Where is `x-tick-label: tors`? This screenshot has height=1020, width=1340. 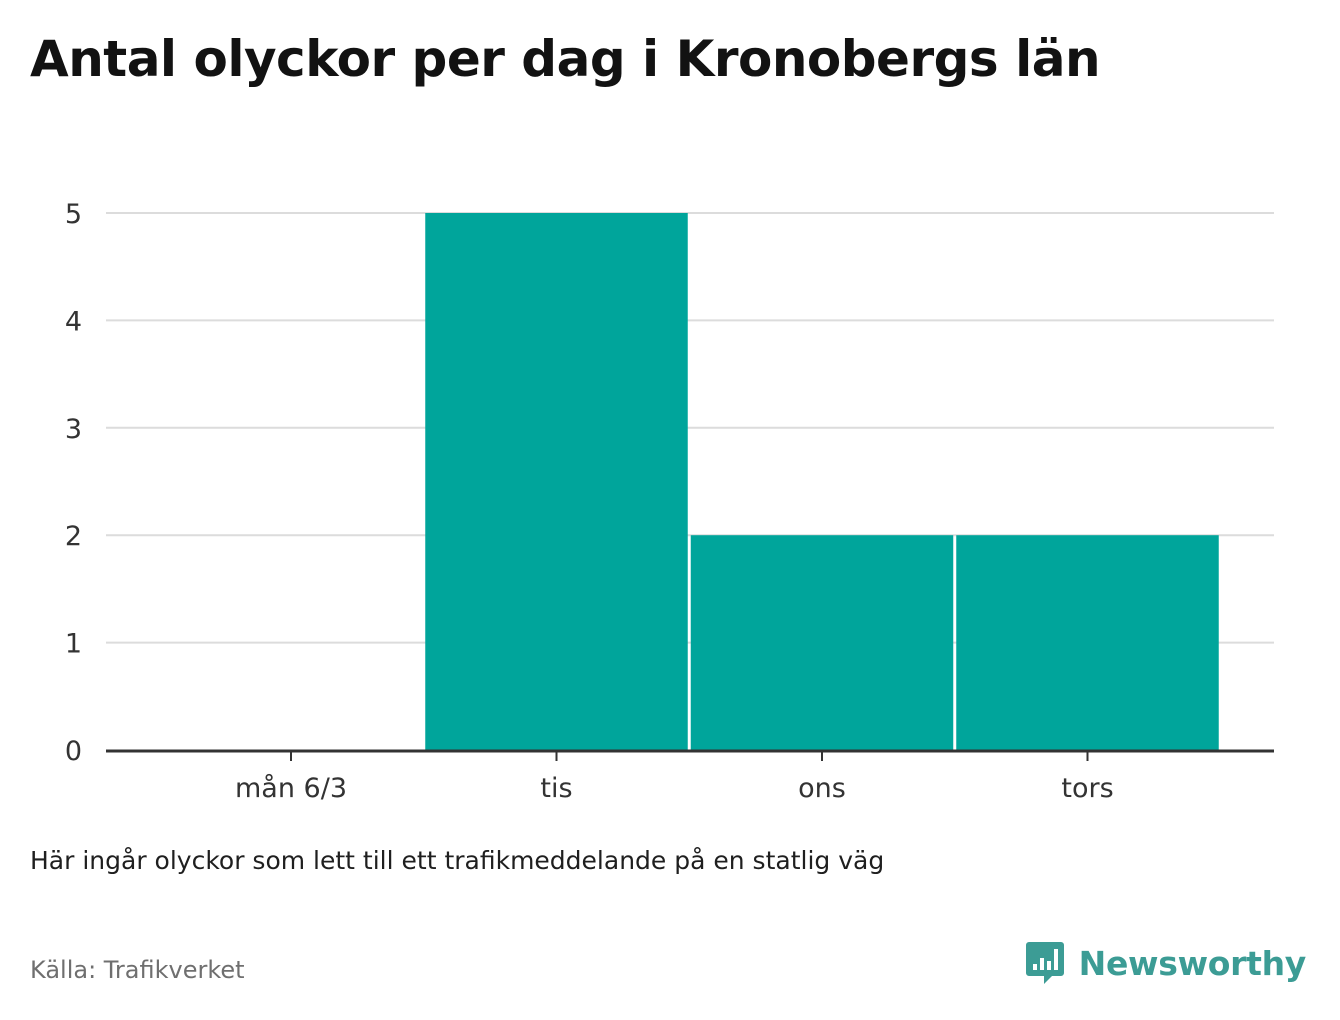 x-tick-label: tors is located at coordinates (1087, 788).